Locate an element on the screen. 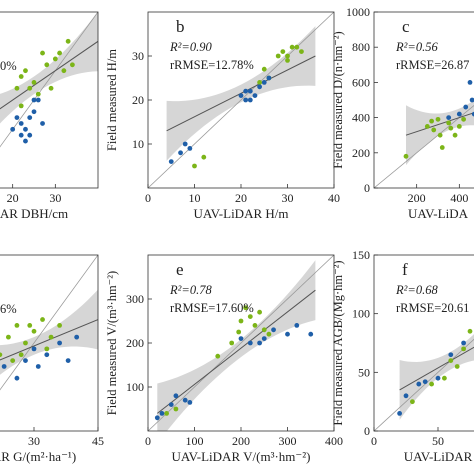  y-axis-label: Field measured H/m is located at coordinates (112, 100).